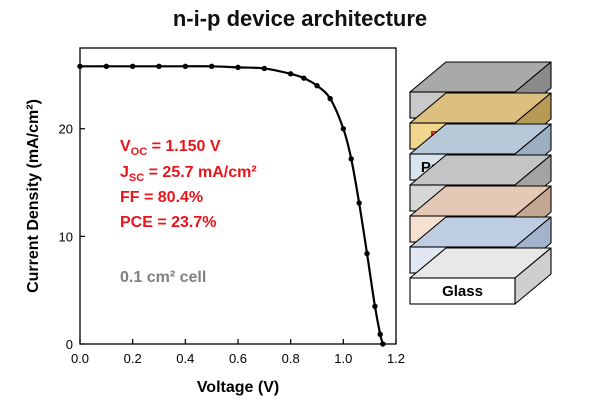 This screenshot has height=411, width=600. Describe the element at coordinates (200, 172) in the screenshot. I see `jsc-value: = 25.7 mA/cm²` at that location.